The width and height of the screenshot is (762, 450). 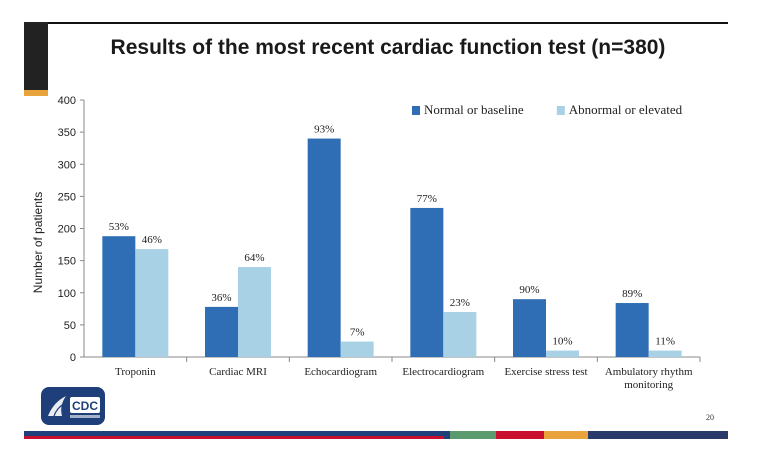 I want to click on footer-gold-segment, so click(x=566, y=435).